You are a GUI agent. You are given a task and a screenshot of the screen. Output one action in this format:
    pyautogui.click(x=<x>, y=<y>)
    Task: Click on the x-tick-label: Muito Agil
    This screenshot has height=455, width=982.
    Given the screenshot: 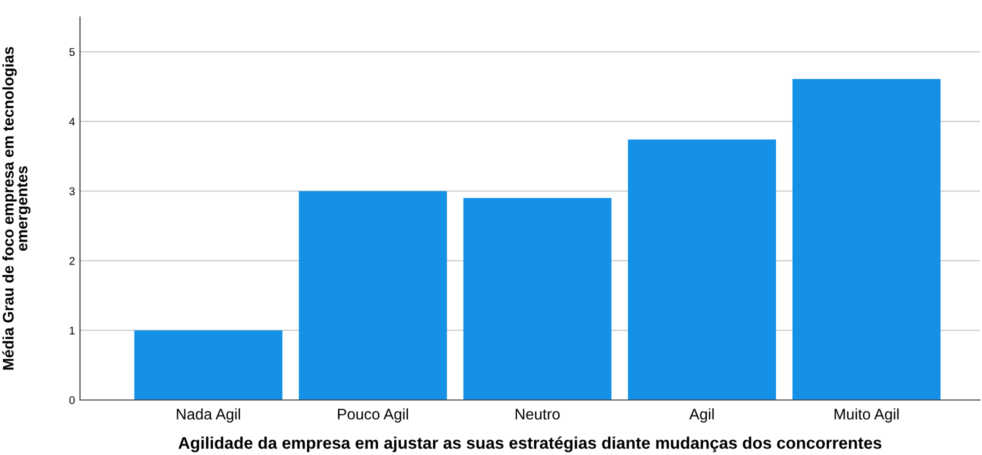 What is the action you would take?
    pyautogui.click(x=866, y=415)
    